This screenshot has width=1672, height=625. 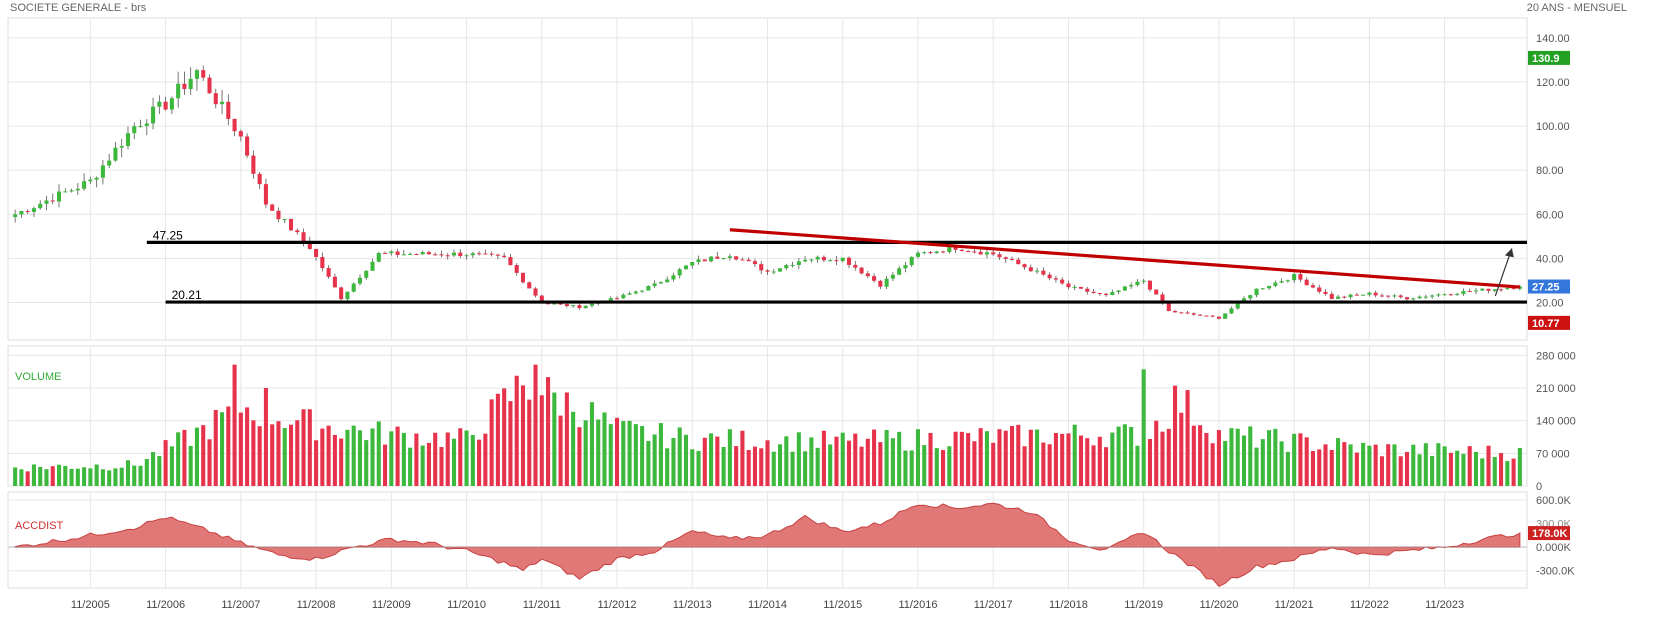 I want to click on price-tick-label: 40.00, so click(x=1550, y=259).